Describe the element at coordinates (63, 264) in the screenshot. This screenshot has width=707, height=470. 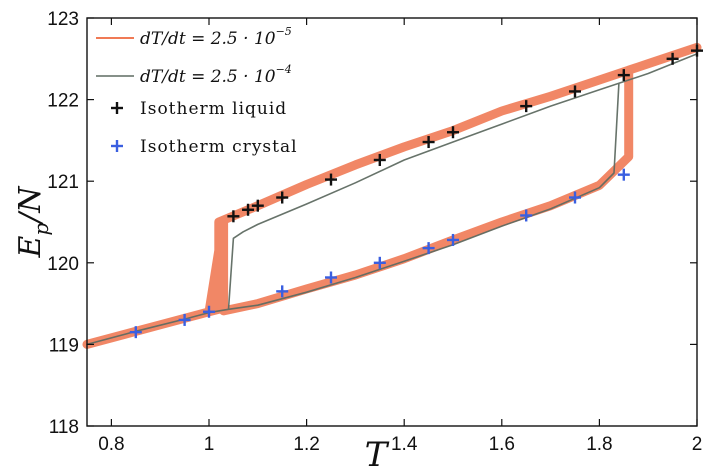
I see `y-tick-label: 120` at that location.